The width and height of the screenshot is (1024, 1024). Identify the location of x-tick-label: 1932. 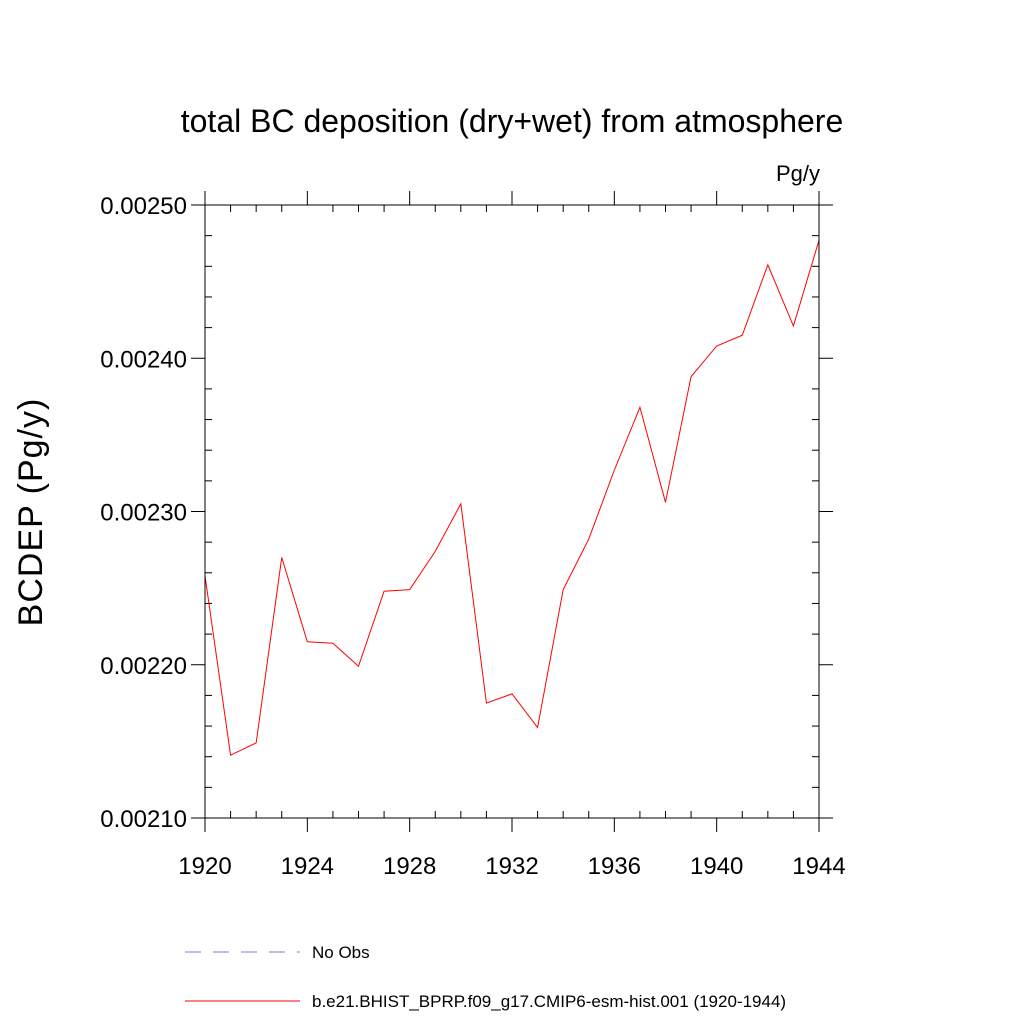
(511, 866).